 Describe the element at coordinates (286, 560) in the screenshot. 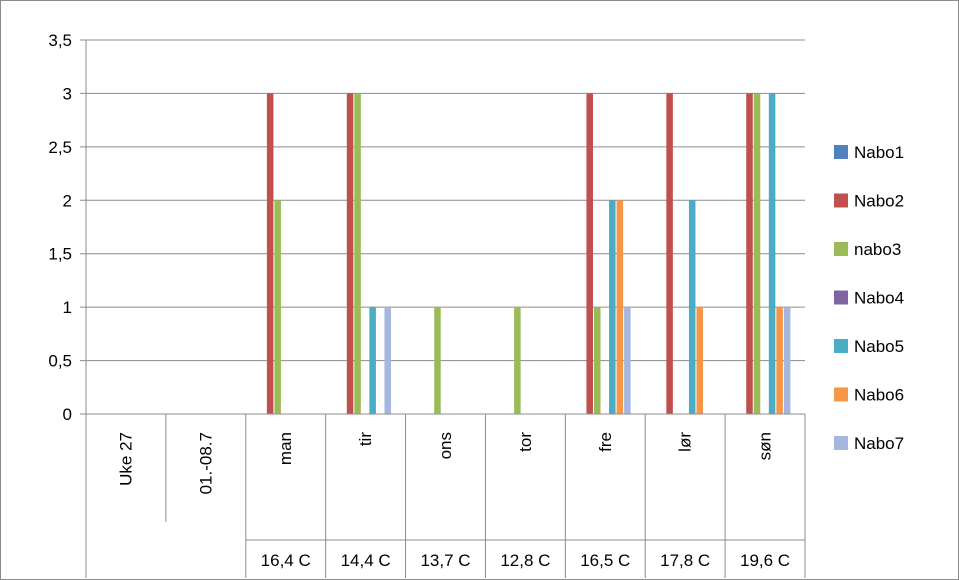

I see `temperature-label: 16,4 C` at that location.